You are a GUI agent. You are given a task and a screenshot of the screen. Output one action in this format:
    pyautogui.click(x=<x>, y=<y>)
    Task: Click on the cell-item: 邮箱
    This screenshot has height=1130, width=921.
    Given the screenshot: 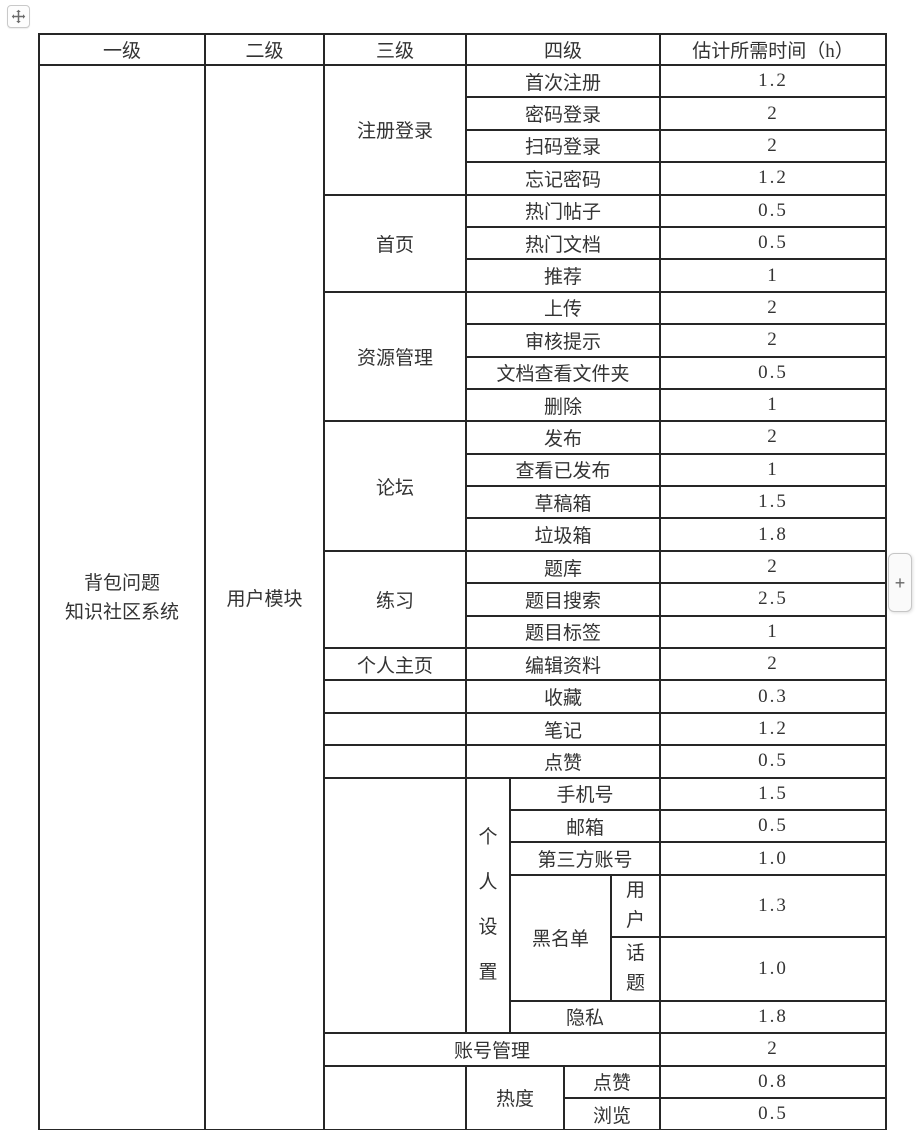 What is the action you would take?
    pyautogui.click(x=585, y=826)
    